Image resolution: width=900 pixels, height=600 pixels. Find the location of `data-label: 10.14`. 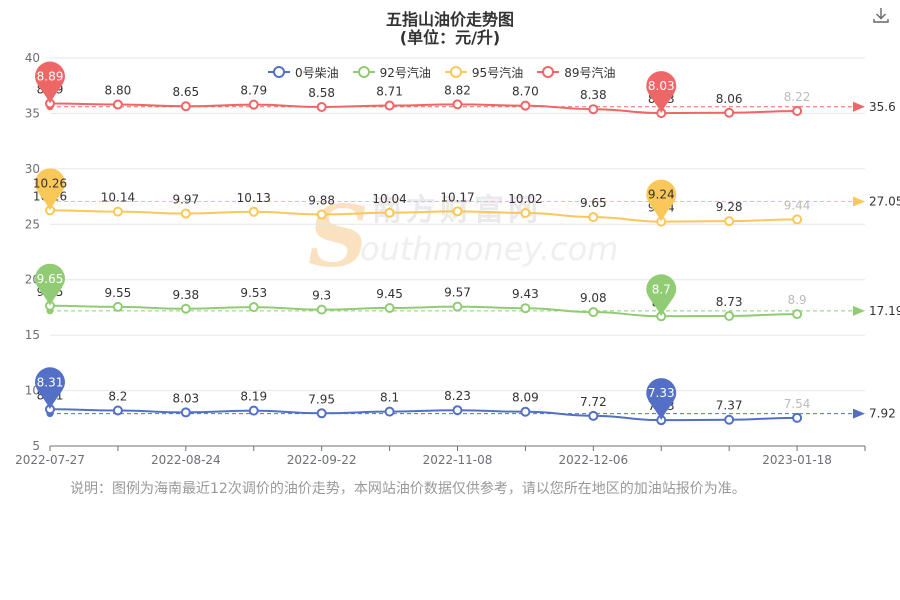

data-label: 10.14 is located at coordinates (118, 198).